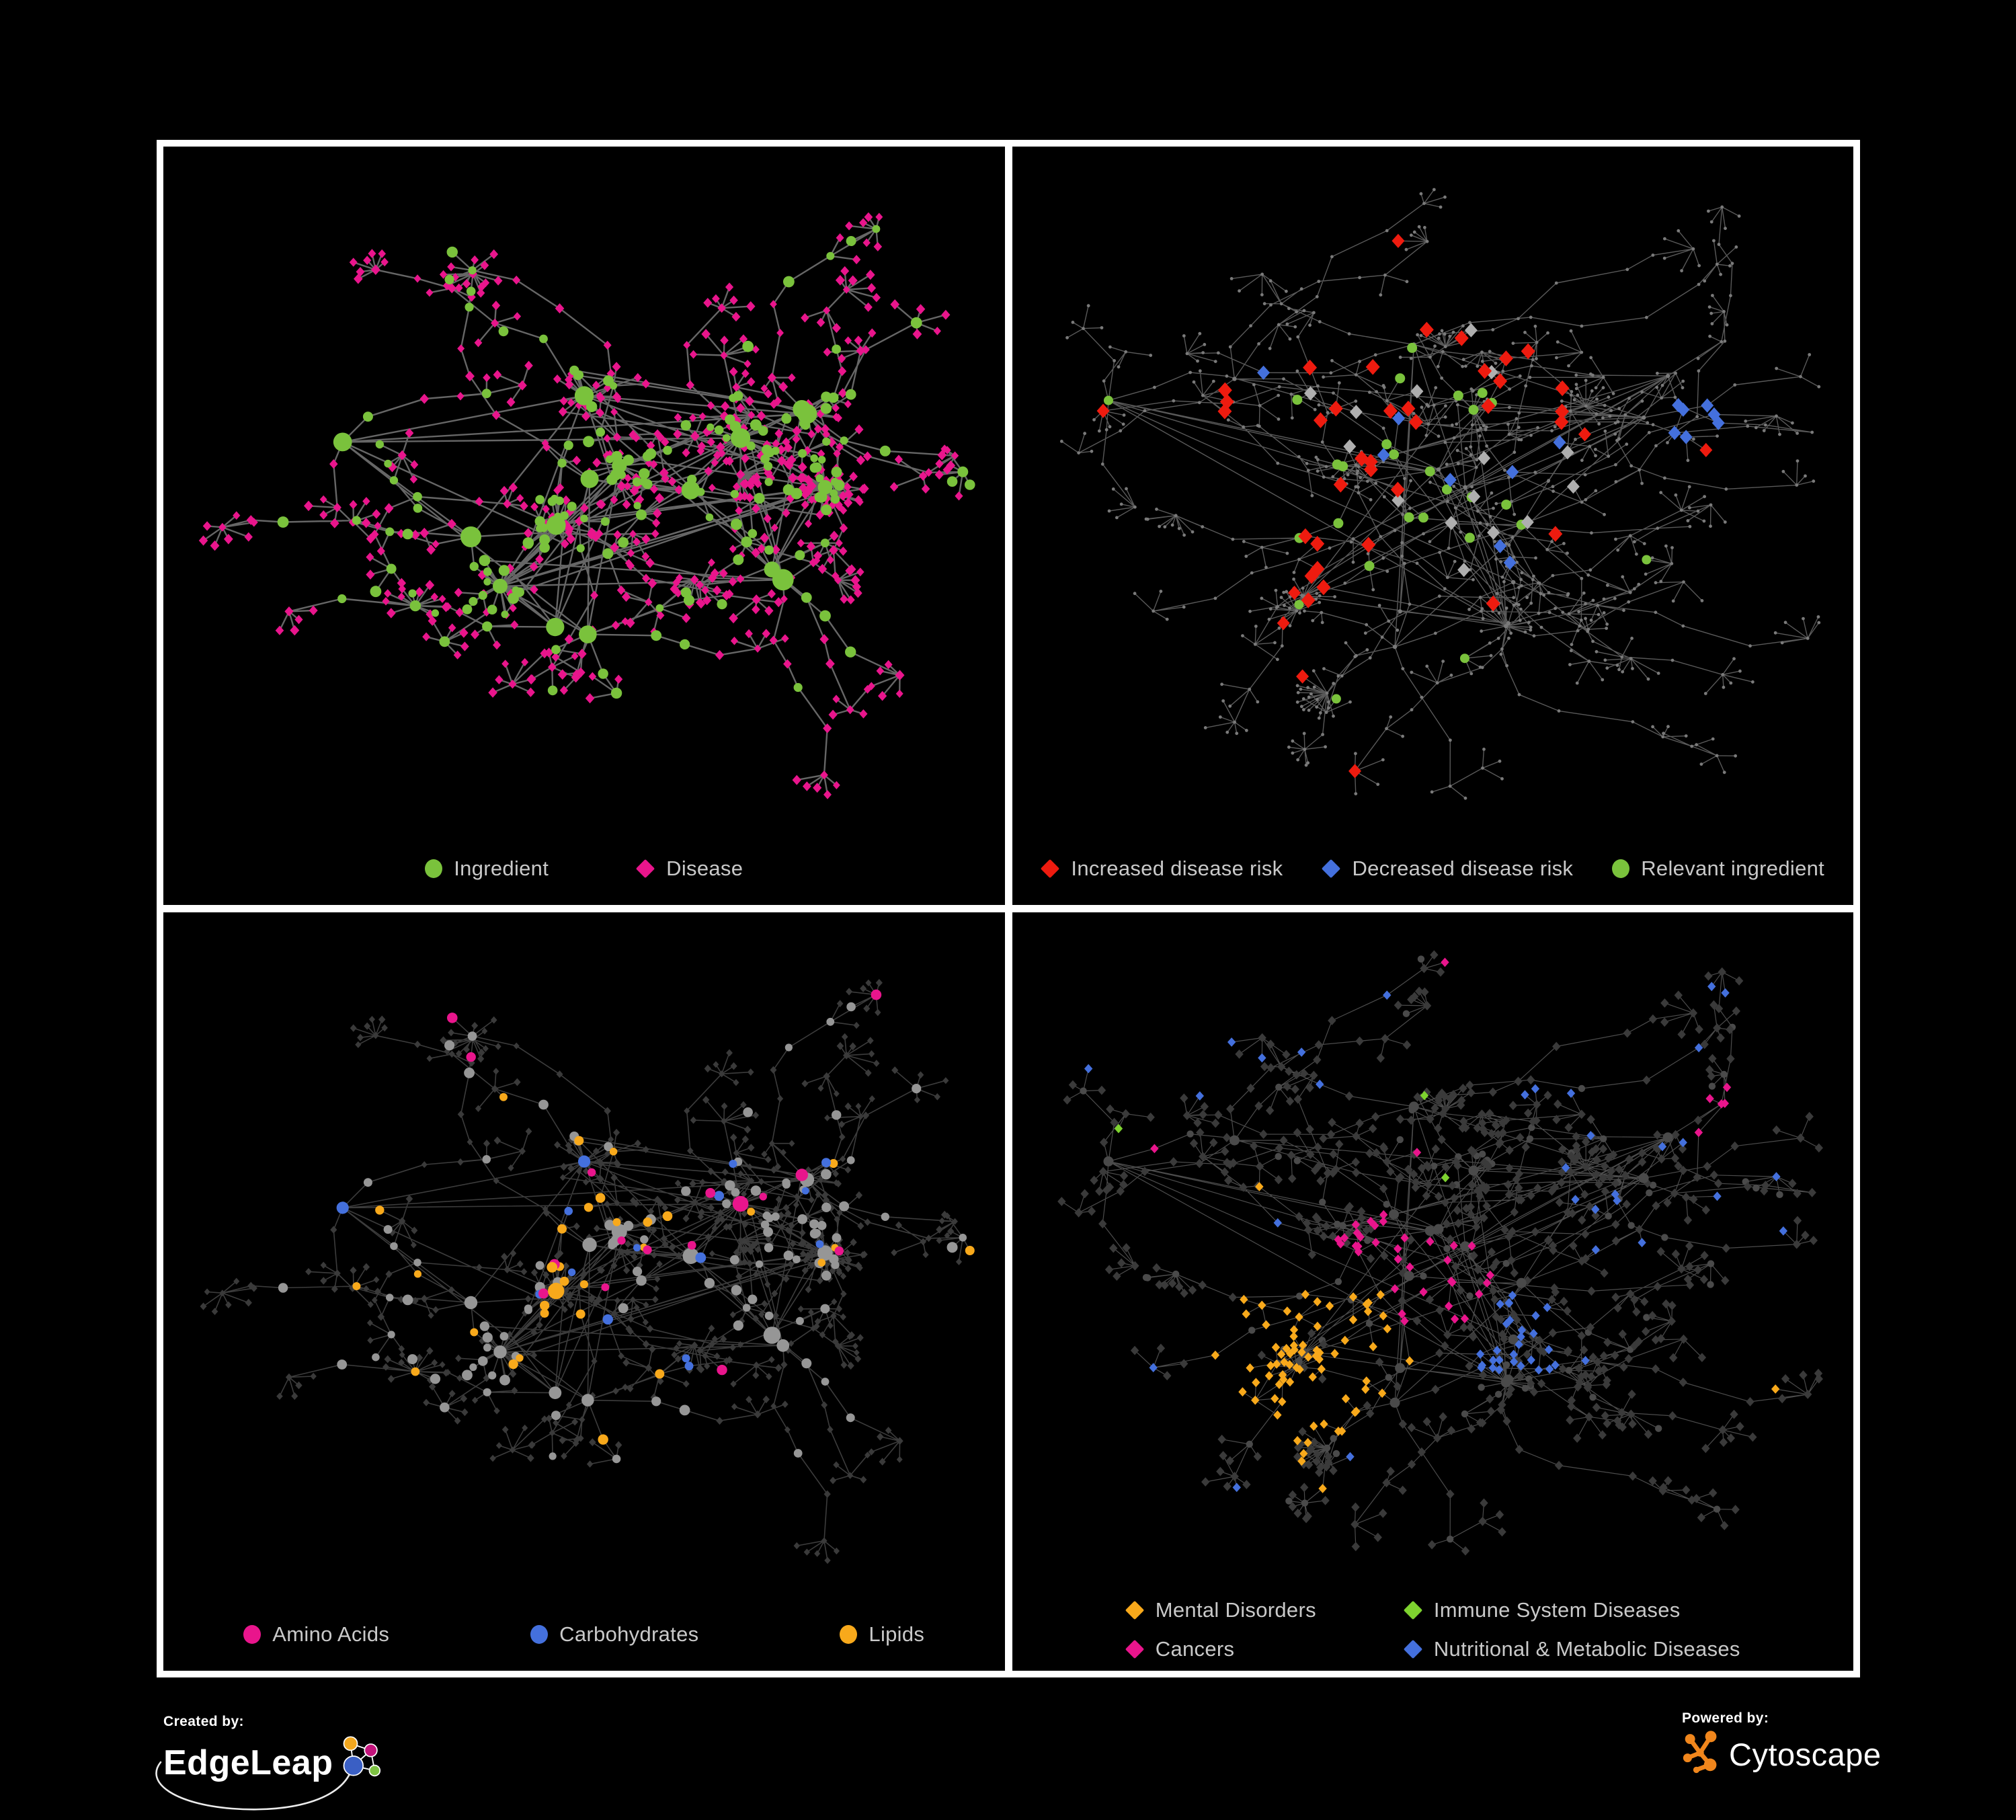 The width and height of the screenshot is (2016, 1820). Describe the element at coordinates (252, 1634) in the screenshot. I see `circle-marker-icon` at that location.